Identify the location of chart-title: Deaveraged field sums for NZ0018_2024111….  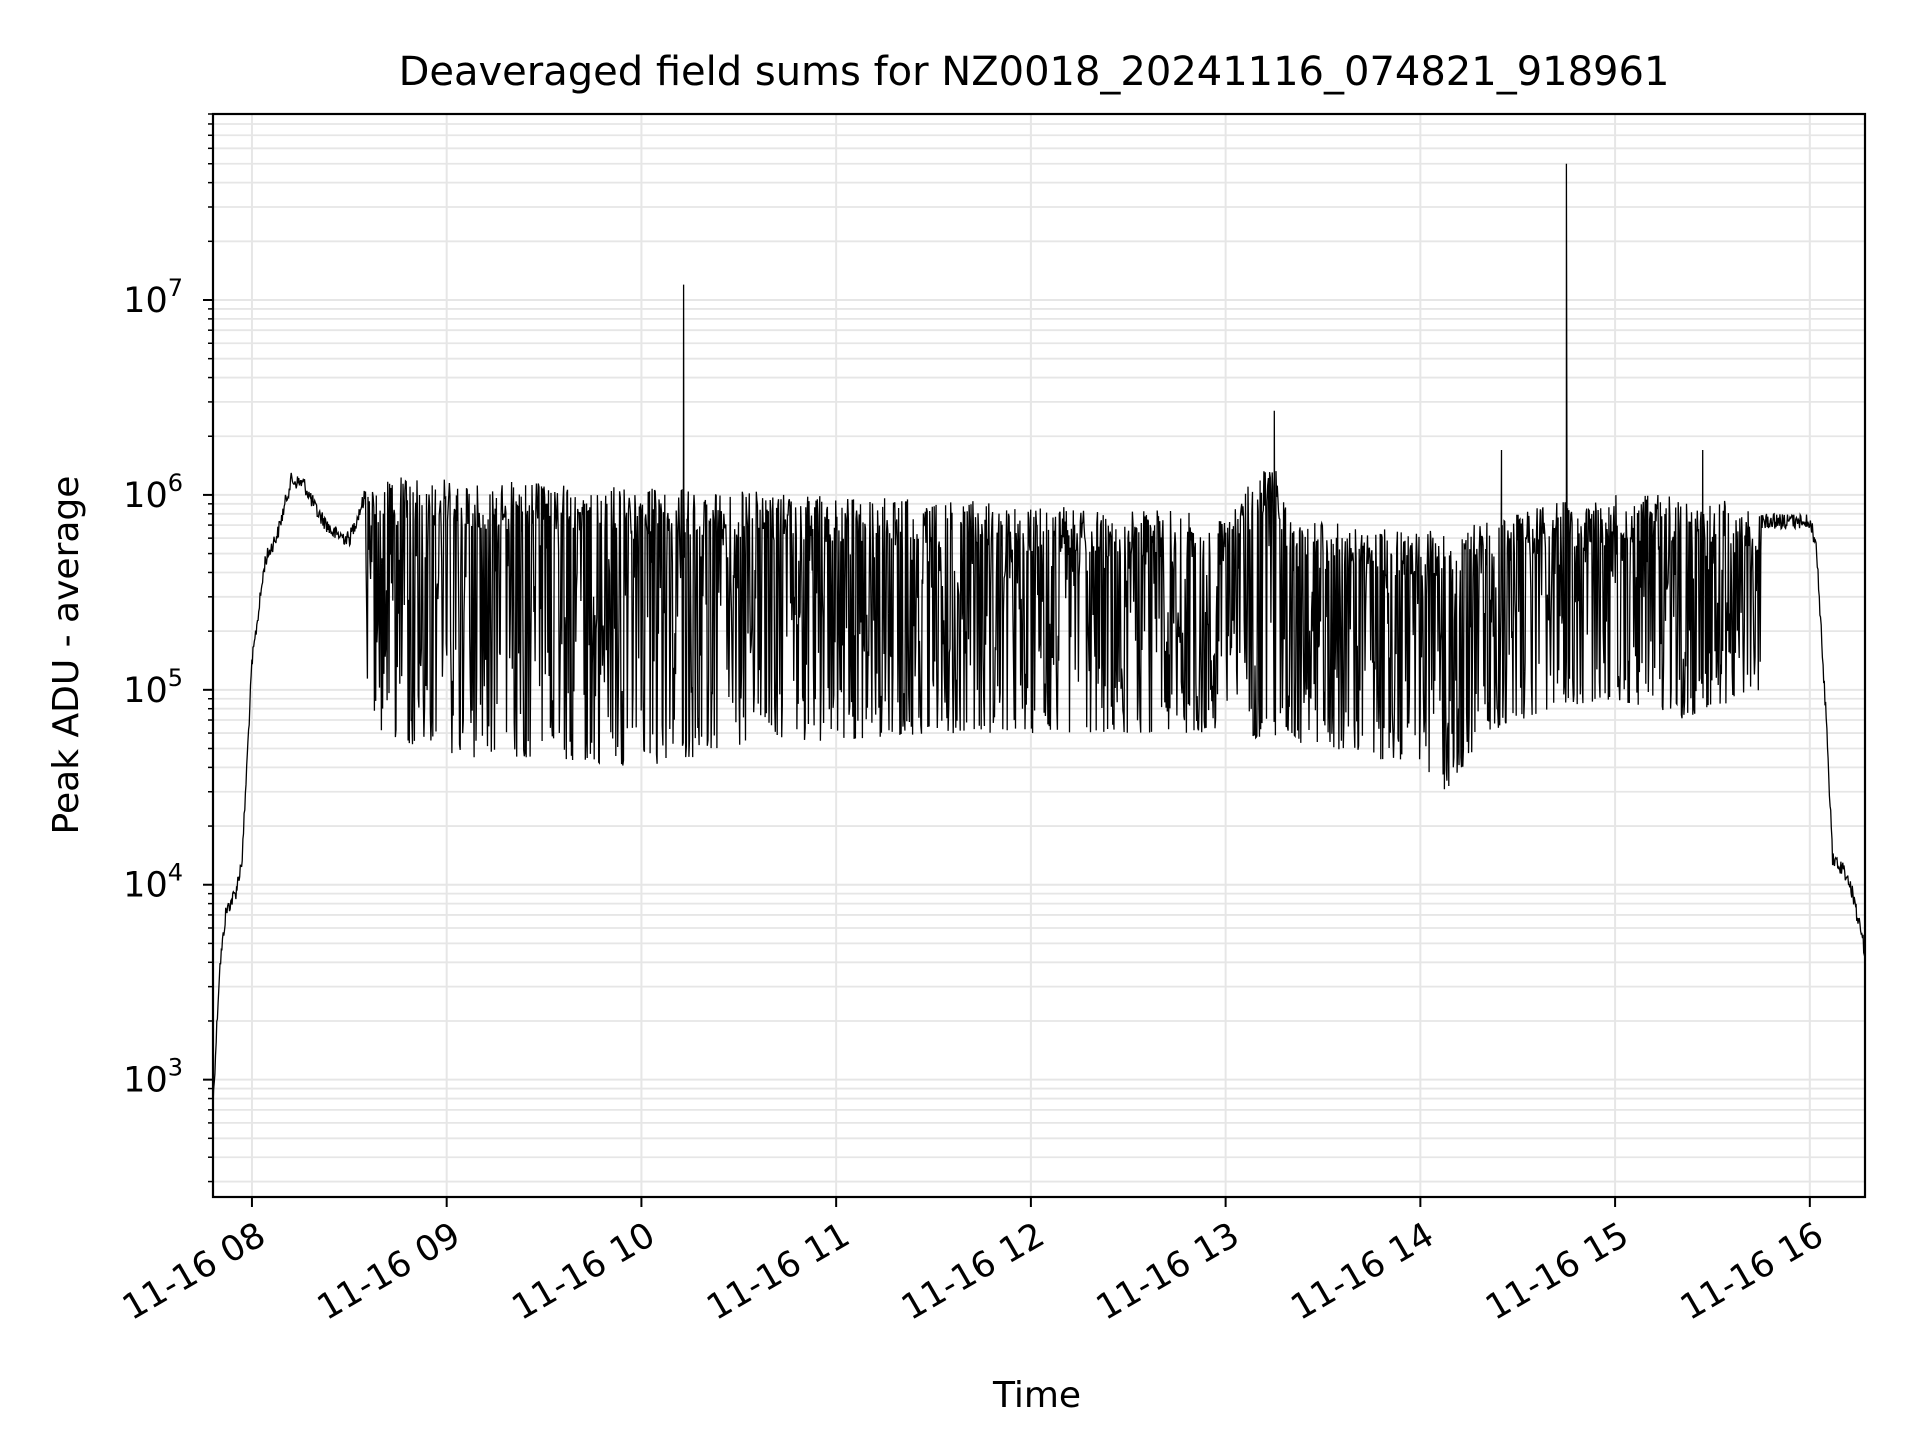
(1034, 72).